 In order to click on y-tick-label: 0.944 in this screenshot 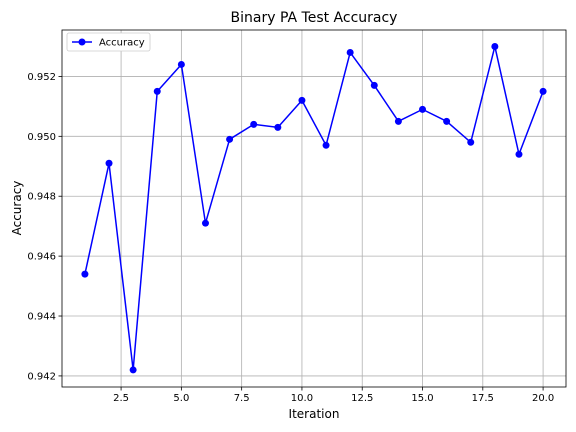, I will do `click(41, 317)`.